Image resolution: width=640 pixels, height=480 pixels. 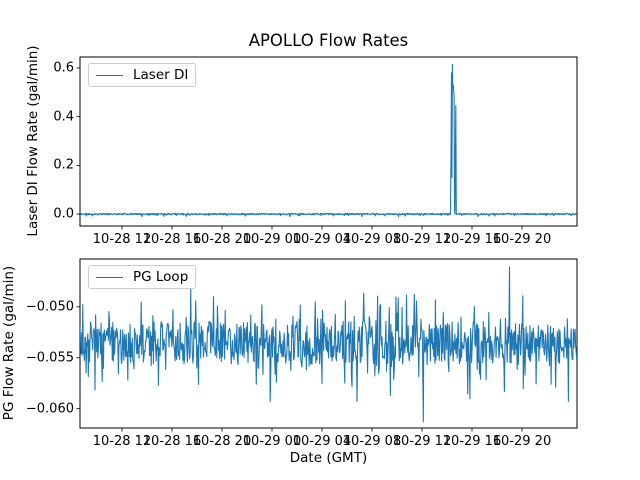 I want to click on legend-label: Laser DI, so click(x=161, y=75).